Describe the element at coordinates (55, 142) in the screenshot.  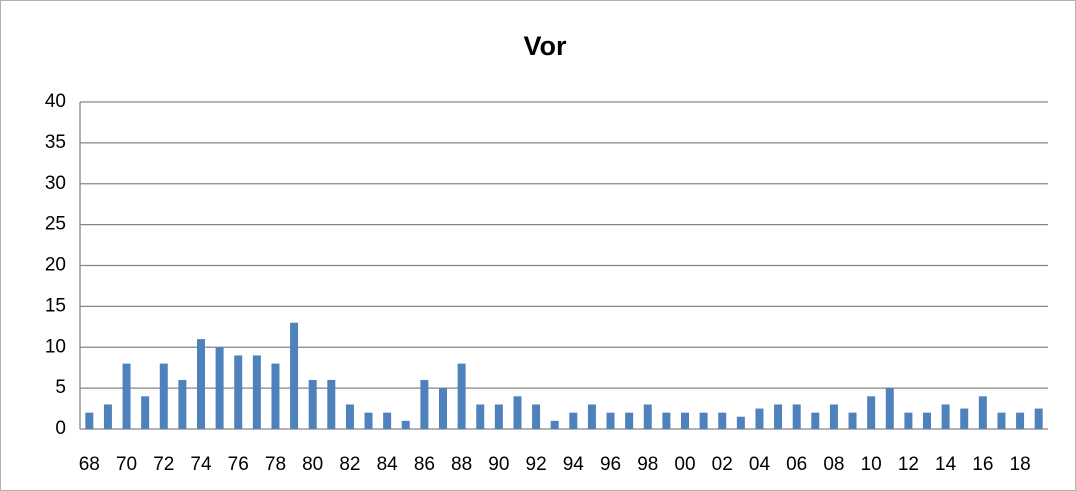
I see `y-tick-label: 35` at that location.